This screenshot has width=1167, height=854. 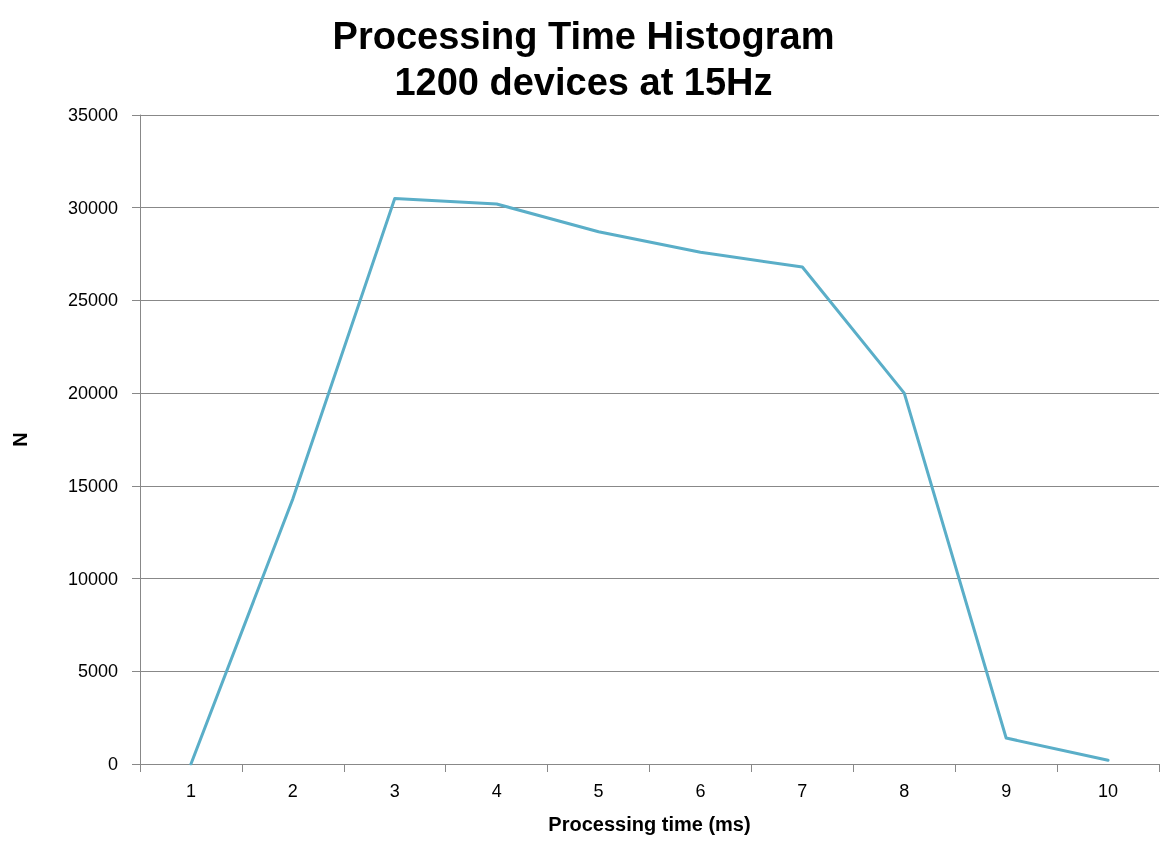 I want to click on y-tick-label: 25000, so click(x=92, y=300).